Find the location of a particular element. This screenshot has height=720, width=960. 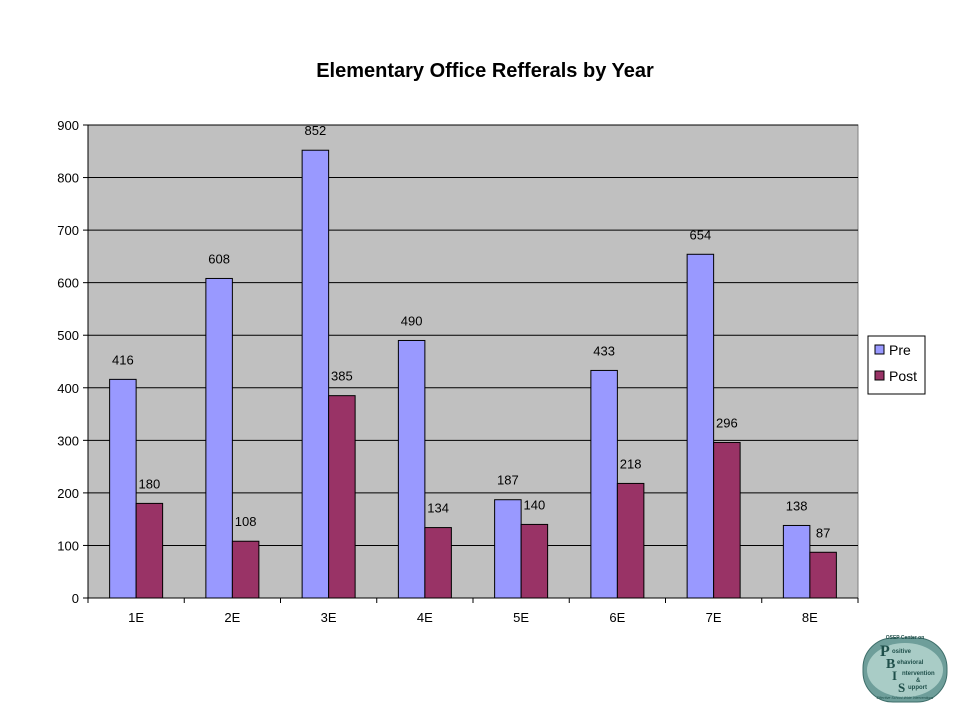

legend-swatch-pre is located at coordinates (879, 349).